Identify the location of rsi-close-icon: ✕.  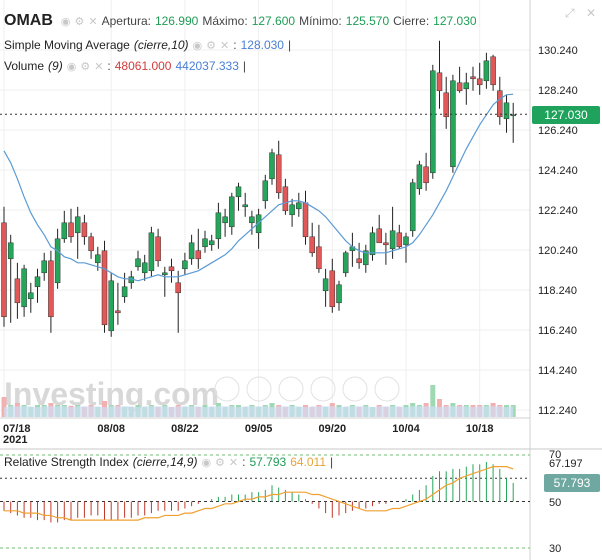
(233, 462).